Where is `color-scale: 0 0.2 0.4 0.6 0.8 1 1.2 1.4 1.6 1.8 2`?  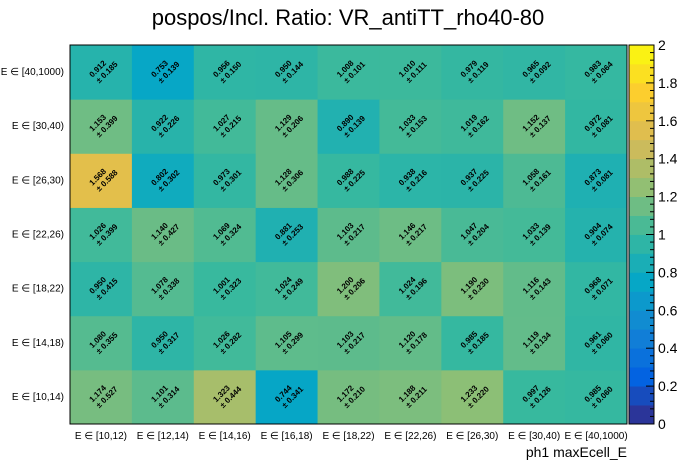 color-scale: 0 0.2 0.4 0.6 0.8 1 1.2 1.4 1.6 1.8 2 is located at coordinates (653, 234).